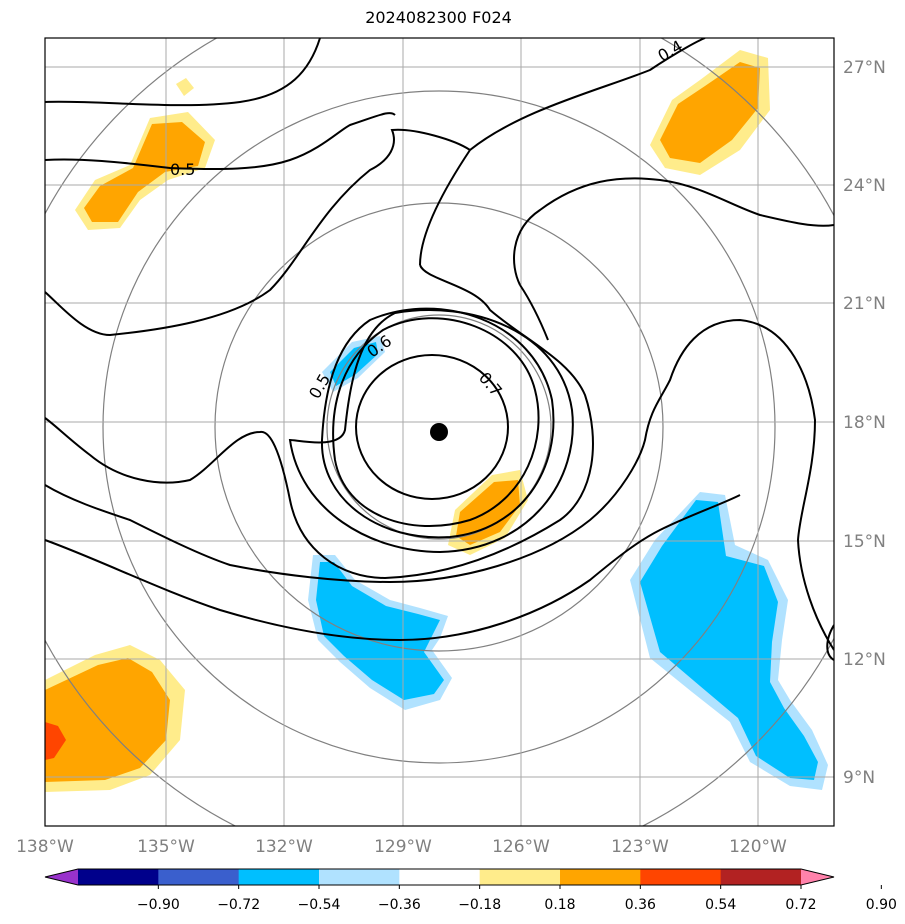 This screenshot has width=905, height=924. What do you see at coordinates (438, 17) in the screenshot?
I see `map-title: 2024082300 F024` at bounding box center [438, 17].